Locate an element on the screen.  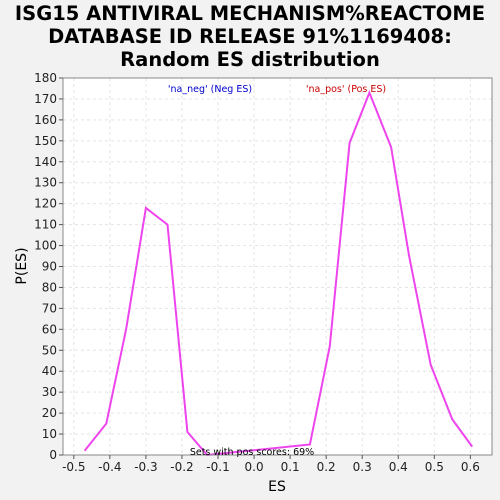
x-axis-label: ES is located at coordinates (277, 487).